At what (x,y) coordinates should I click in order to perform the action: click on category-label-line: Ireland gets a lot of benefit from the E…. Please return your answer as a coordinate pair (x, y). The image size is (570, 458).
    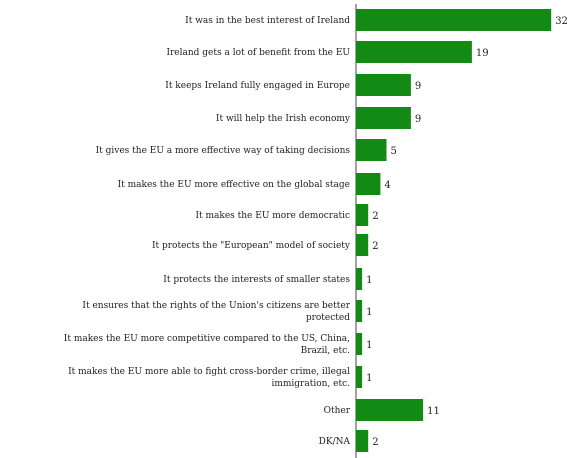
    Looking at the image, I should click on (258, 53).